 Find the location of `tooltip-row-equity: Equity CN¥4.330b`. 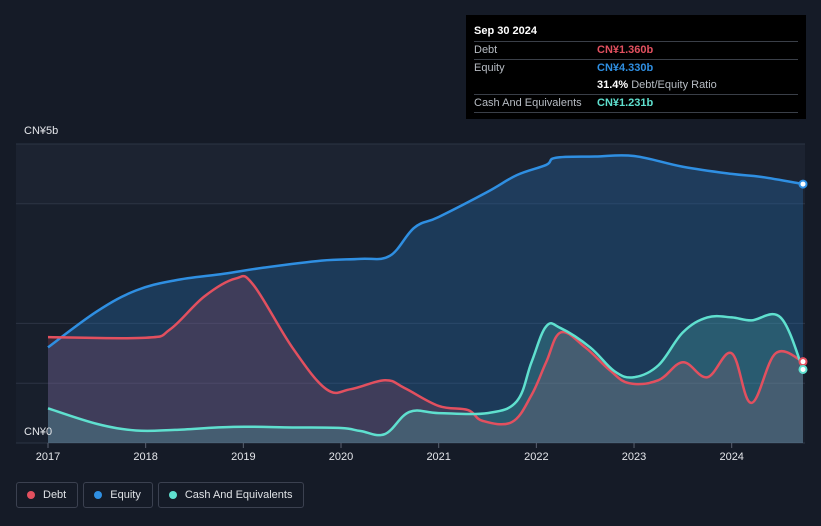

tooltip-row-equity: Equity CN¥4.330b is located at coordinates (636, 68).